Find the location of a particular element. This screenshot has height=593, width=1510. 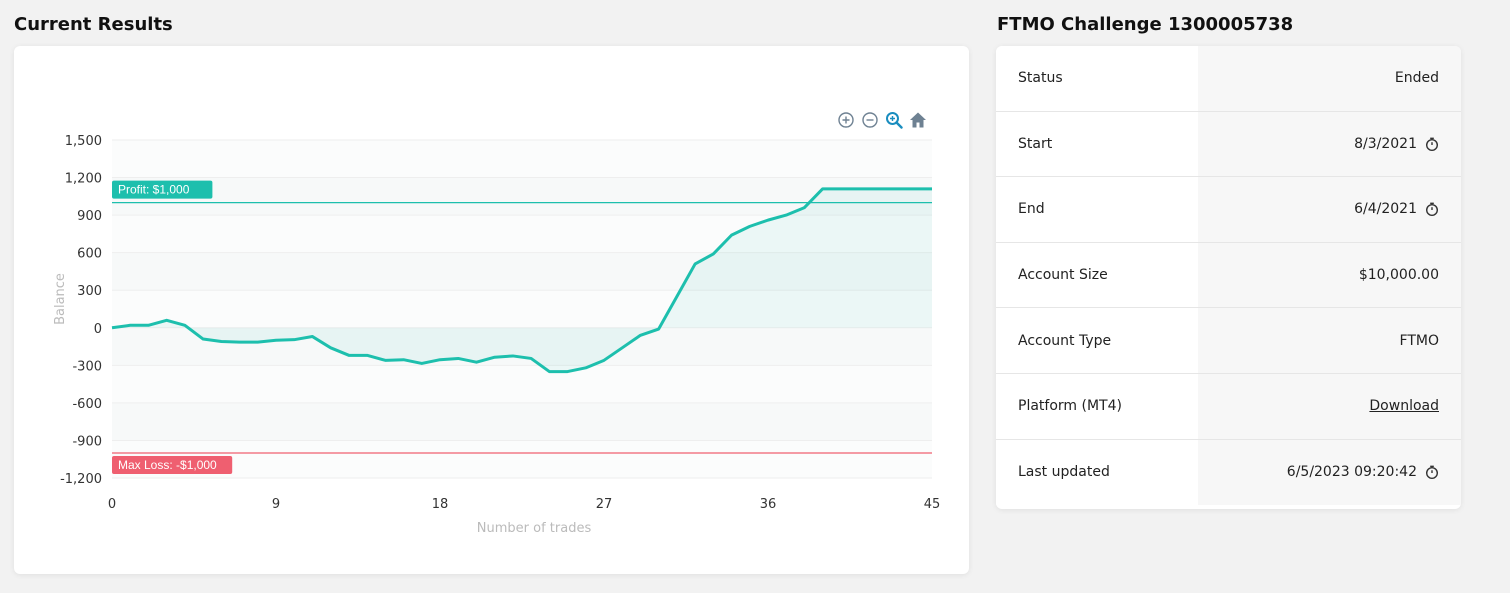

info-row: Account Size $10,000.00 is located at coordinates (1228, 275).